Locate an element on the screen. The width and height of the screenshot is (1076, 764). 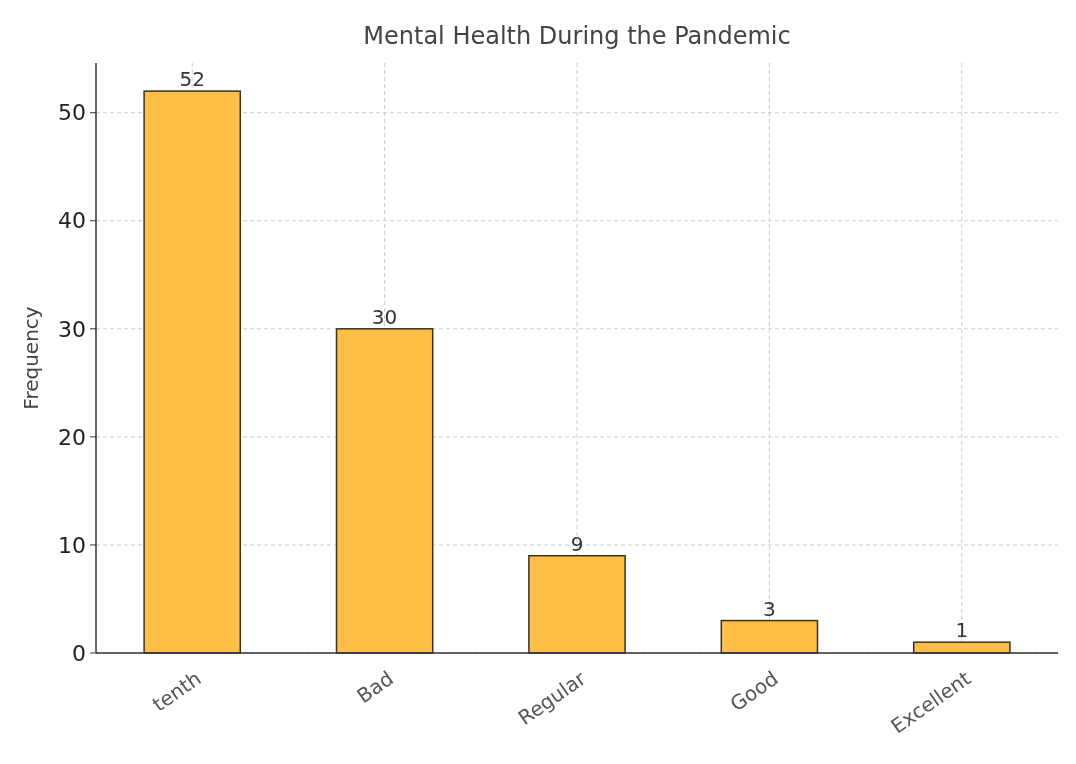
data-label: 52 is located at coordinates (192, 79).